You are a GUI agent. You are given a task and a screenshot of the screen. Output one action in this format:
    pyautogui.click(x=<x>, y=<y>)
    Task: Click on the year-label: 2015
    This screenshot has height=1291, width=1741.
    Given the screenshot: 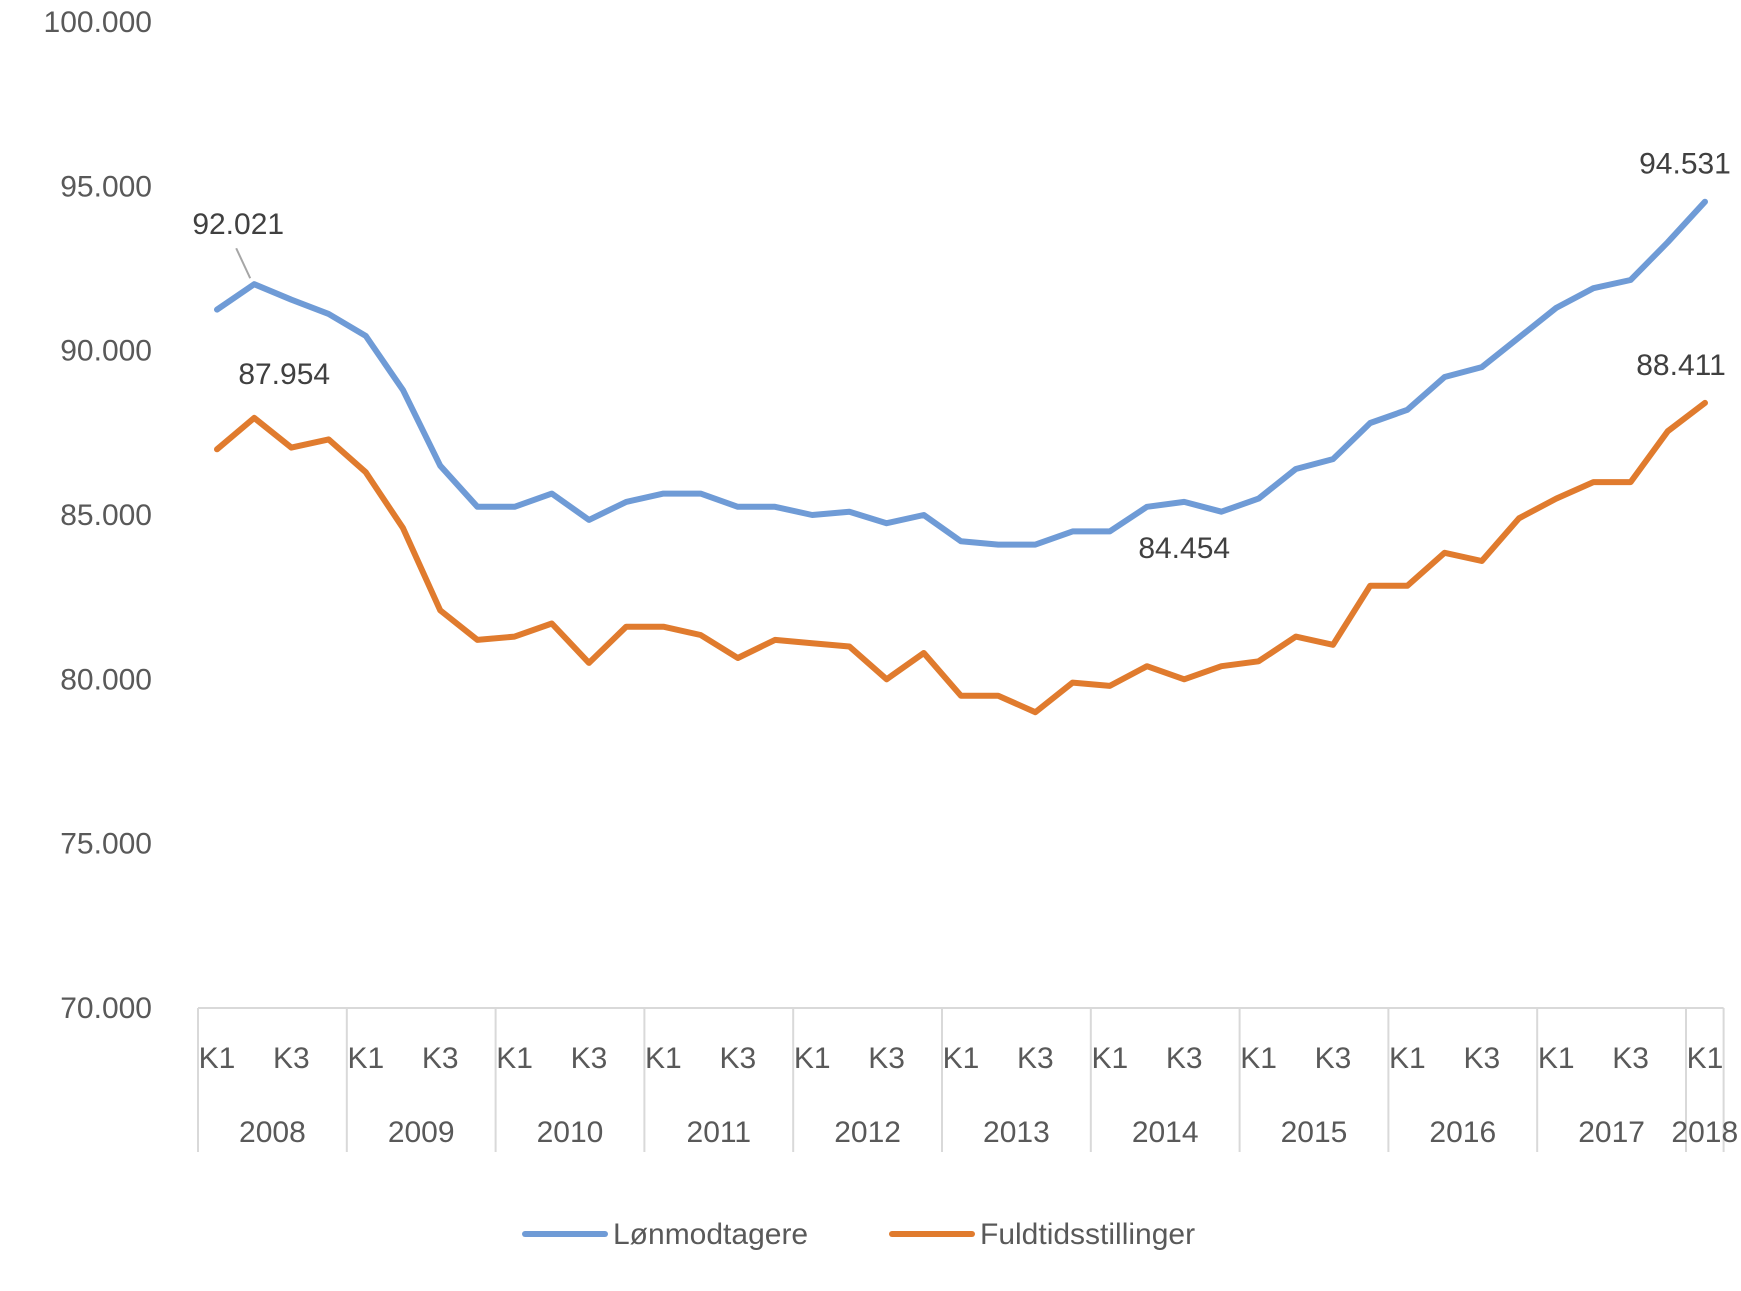 What is the action you would take?
    pyautogui.click(x=1314, y=1132)
    